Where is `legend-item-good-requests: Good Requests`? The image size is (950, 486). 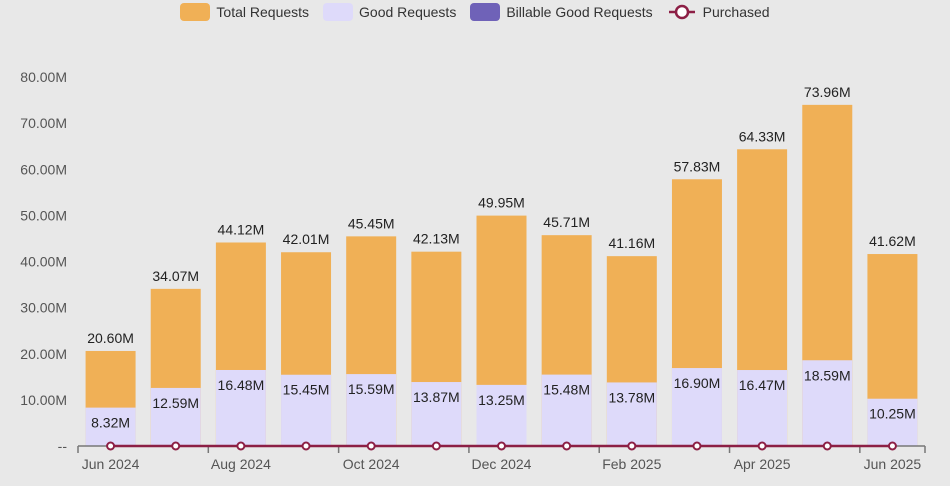
legend-item-good-requests: Good Requests is located at coordinates (389, 12).